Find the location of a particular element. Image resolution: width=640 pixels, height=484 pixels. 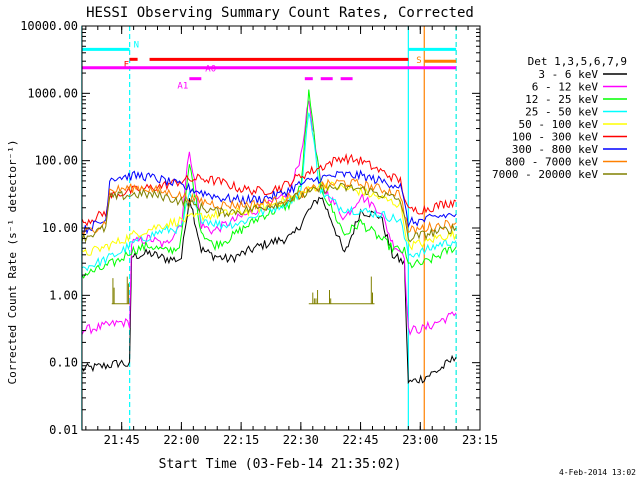

flag-label-s: S is located at coordinates (418, 61).